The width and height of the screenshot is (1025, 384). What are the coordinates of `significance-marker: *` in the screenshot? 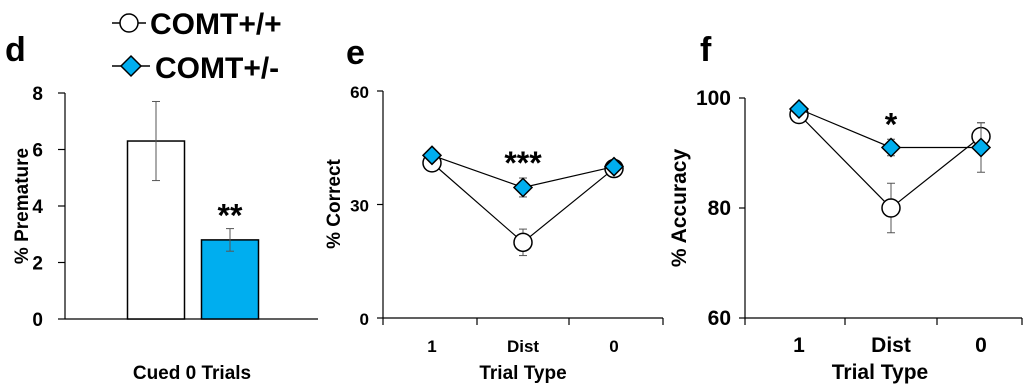 It's located at (891, 124).